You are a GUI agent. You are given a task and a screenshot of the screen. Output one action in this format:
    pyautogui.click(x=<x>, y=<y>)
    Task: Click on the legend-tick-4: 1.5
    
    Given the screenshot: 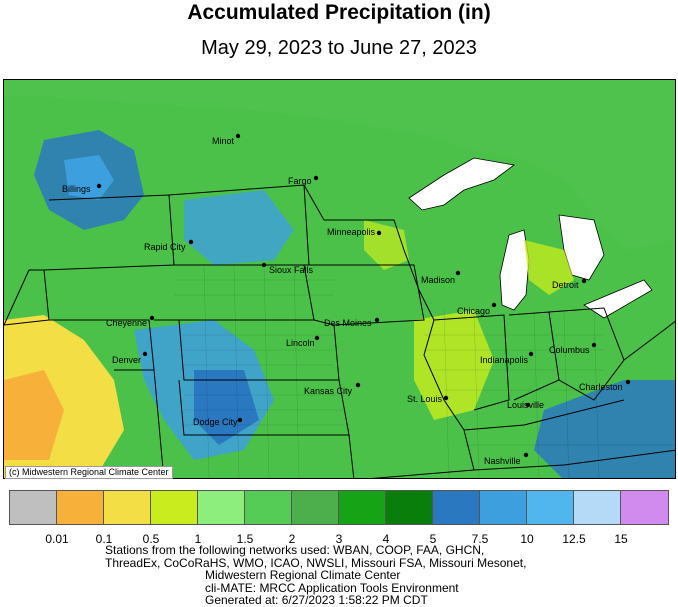 What is the action you would take?
    pyautogui.click(x=245, y=539)
    